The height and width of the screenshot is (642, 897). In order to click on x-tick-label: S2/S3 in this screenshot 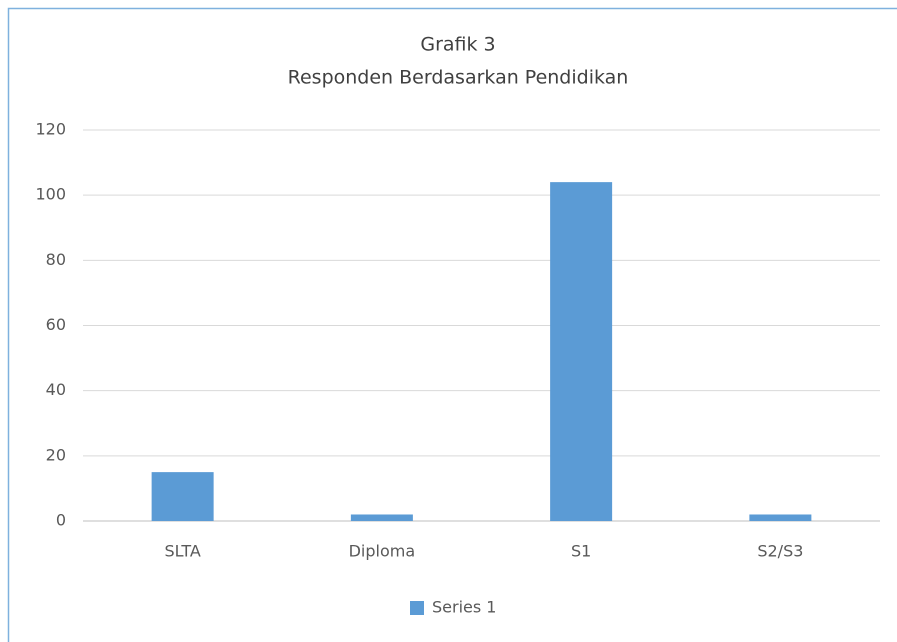, I will do `click(780, 551)`.